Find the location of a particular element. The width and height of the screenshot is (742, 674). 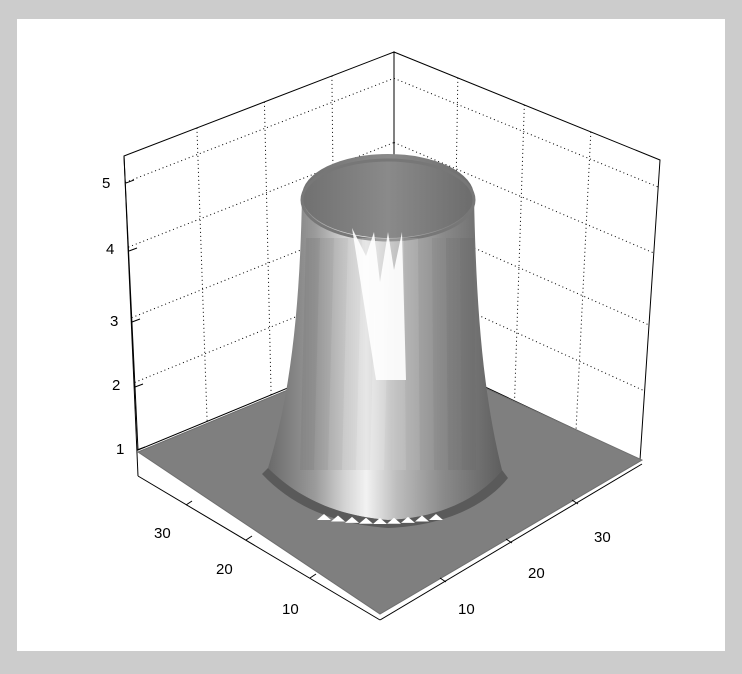

x-tick-label-10: 10 is located at coordinates (290, 609).